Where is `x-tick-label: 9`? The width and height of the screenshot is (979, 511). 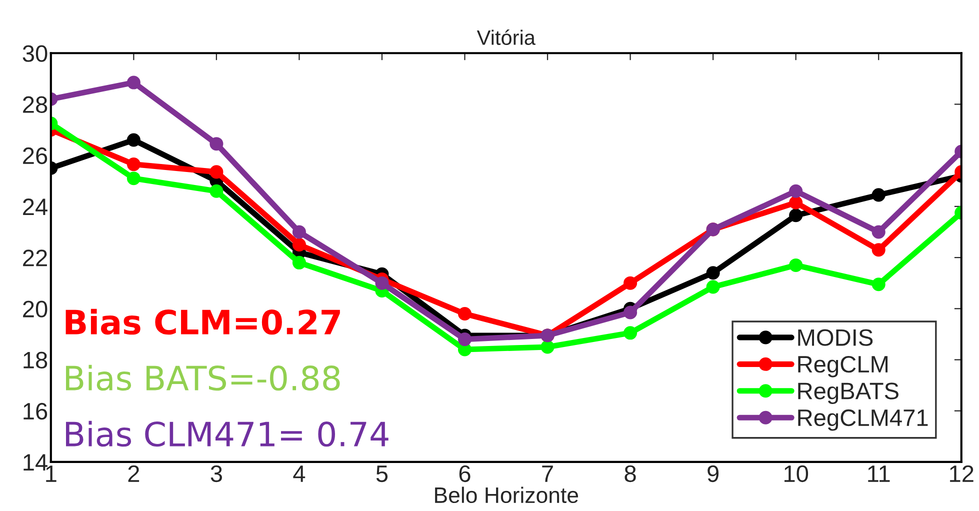
x-tick-label: 9 is located at coordinates (713, 473).